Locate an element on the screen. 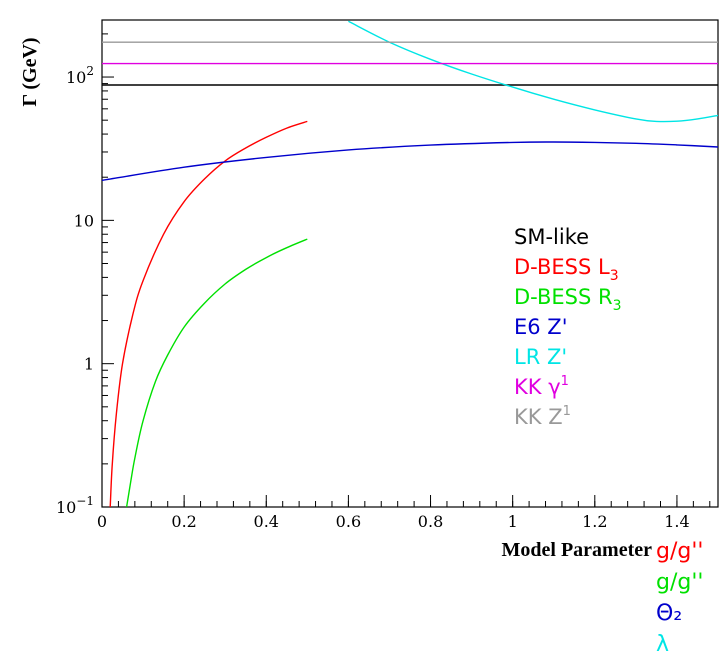  model-parameter-list: g/g'' g/g'' Θ₂ λ is located at coordinates (679, 597).